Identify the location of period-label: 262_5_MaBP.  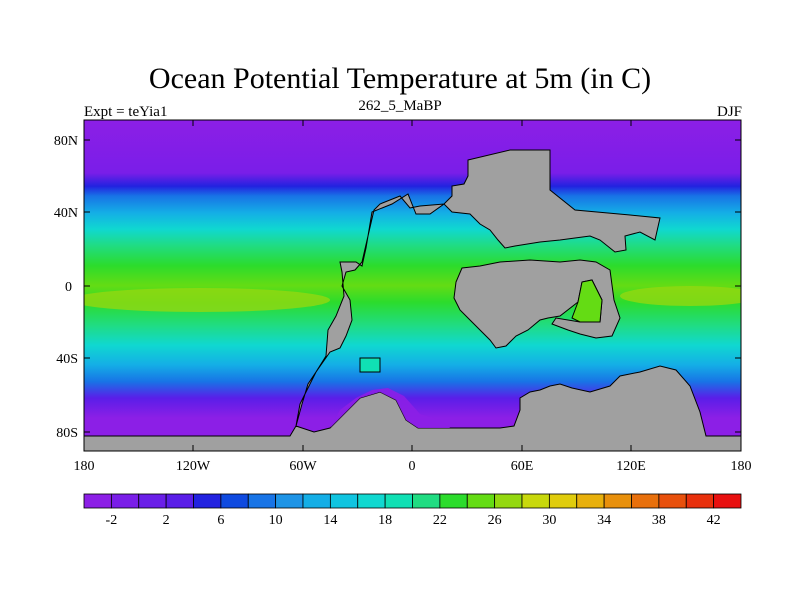
(400, 106).